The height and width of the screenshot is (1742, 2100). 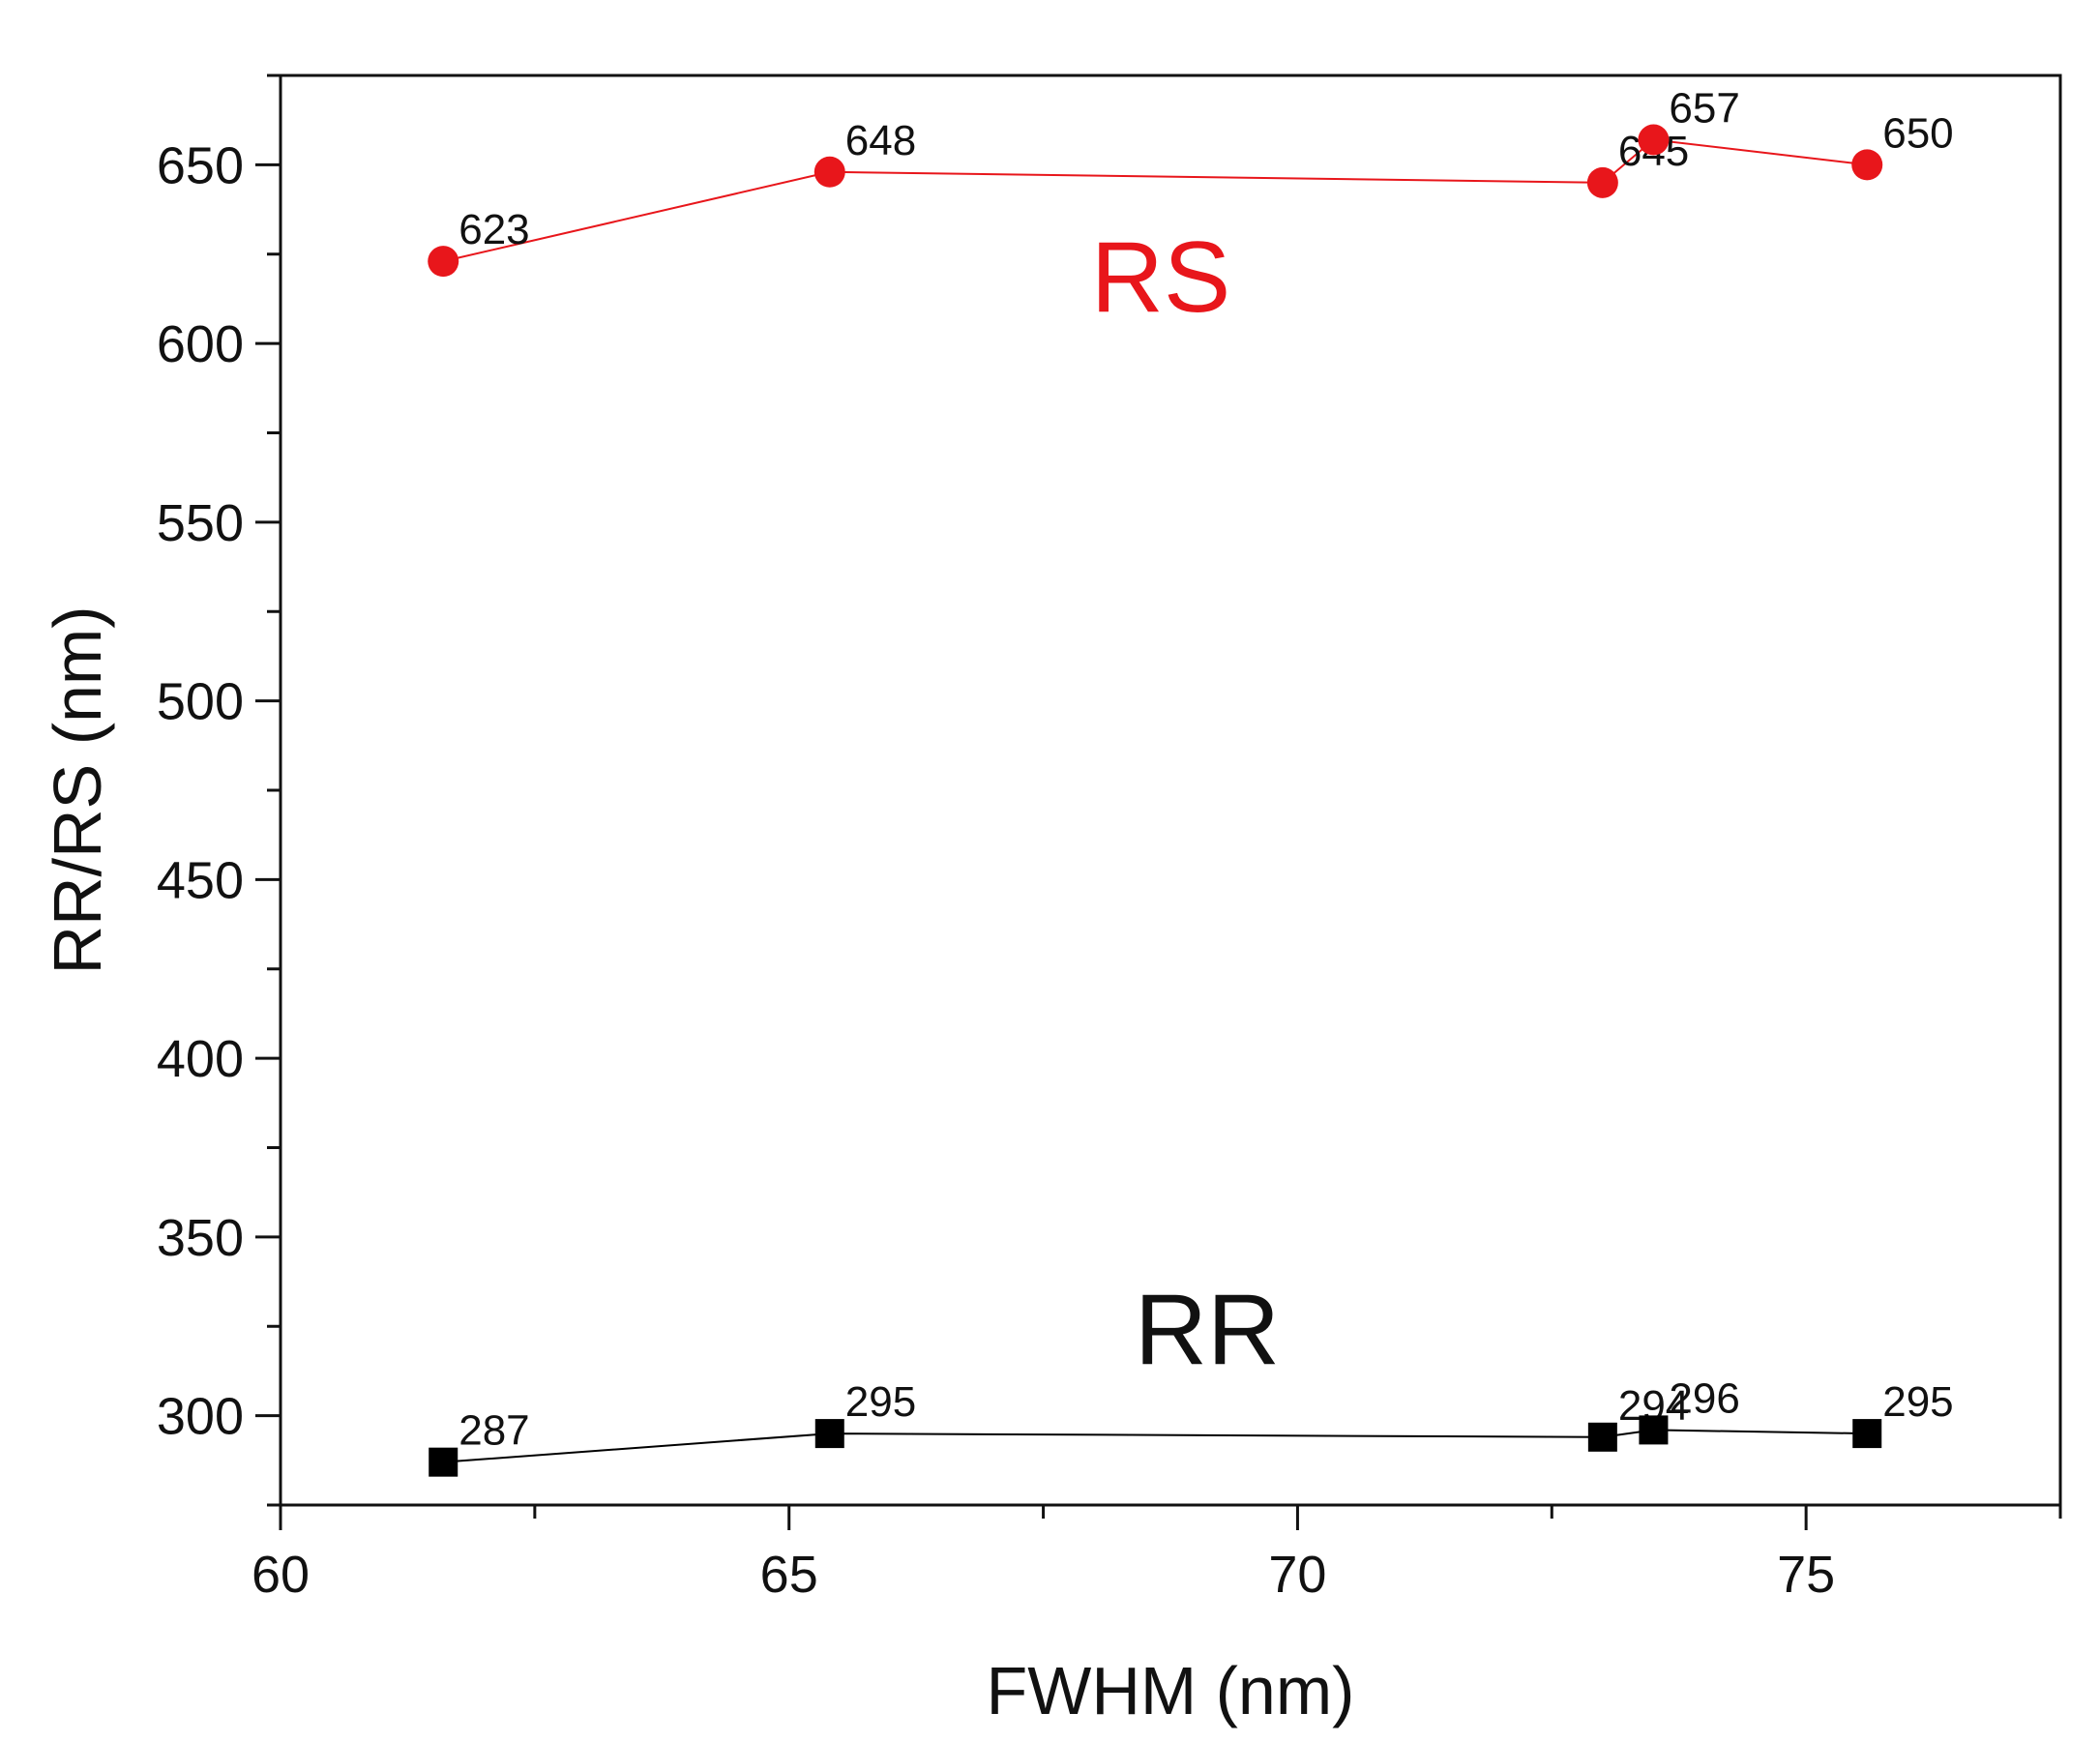 I want to click on series-name-rs: RS, so click(x=1160, y=277).